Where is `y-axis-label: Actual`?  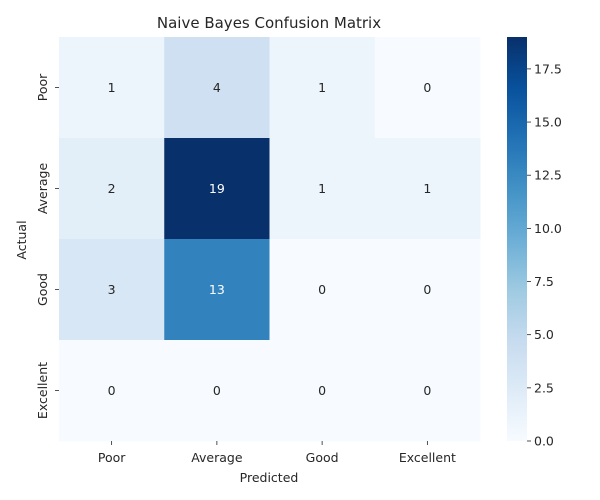 y-axis-label: Actual is located at coordinates (21, 239).